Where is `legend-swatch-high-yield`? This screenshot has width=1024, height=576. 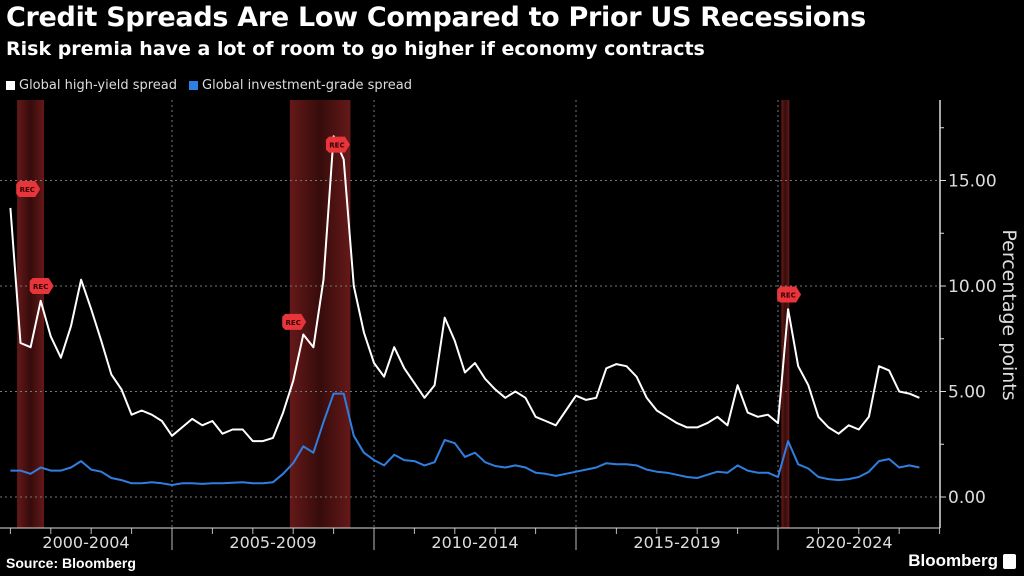
legend-swatch-high-yield is located at coordinates (10, 85).